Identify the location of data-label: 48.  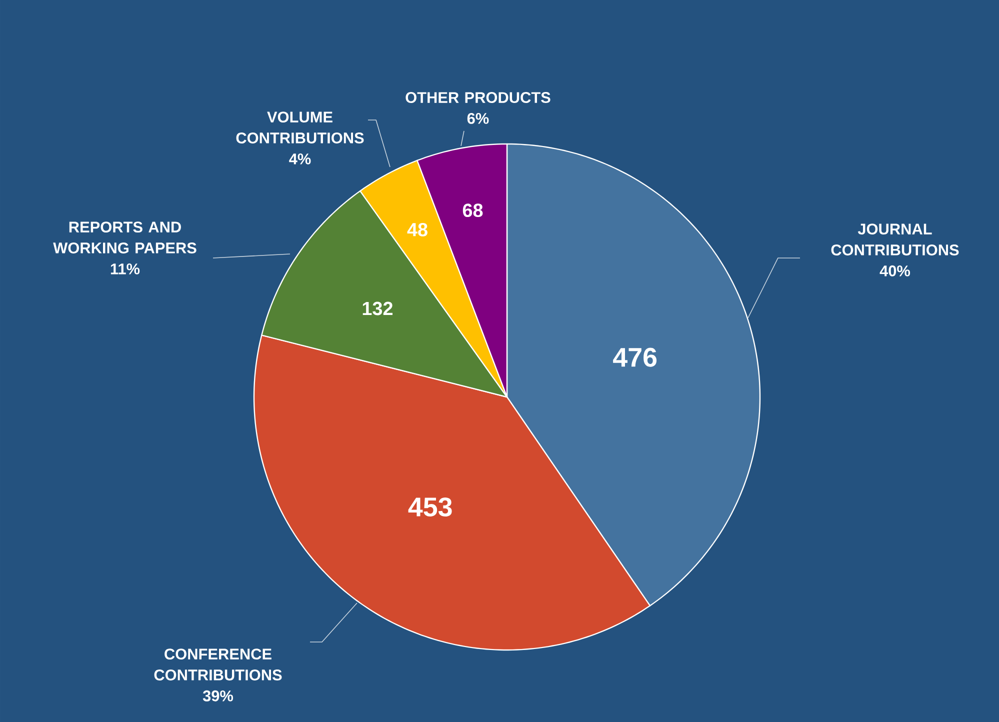
(417, 229).